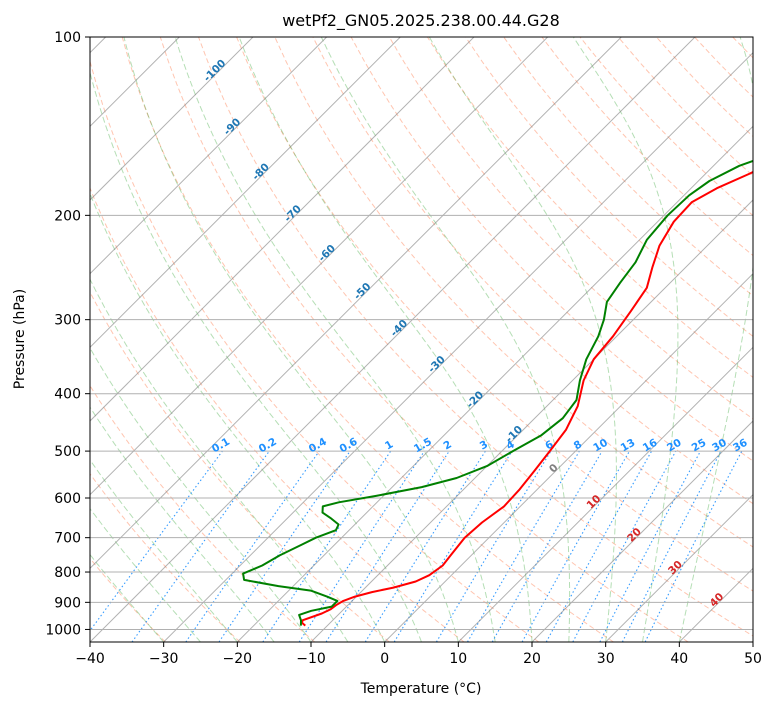 This screenshot has height=708, width=775. I want to click on x-tick-label: −20, so click(238, 659).